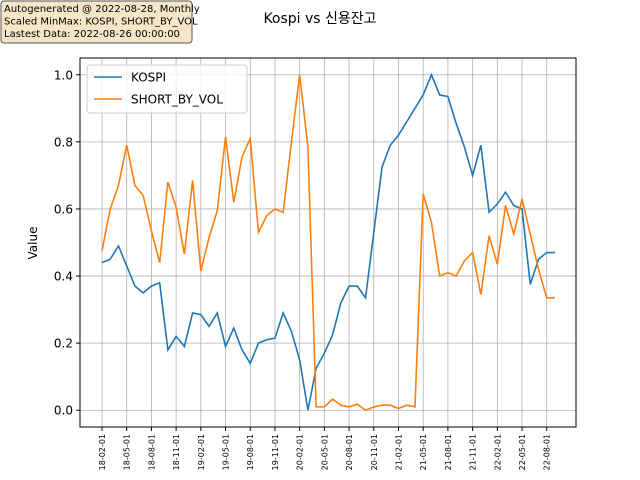 Image resolution: width=640 pixels, height=480 pixels. What do you see at coordinates (63, 277) in the screenshot?
I see `y-tick-label: 0.4` at bounding box center [63, 277].